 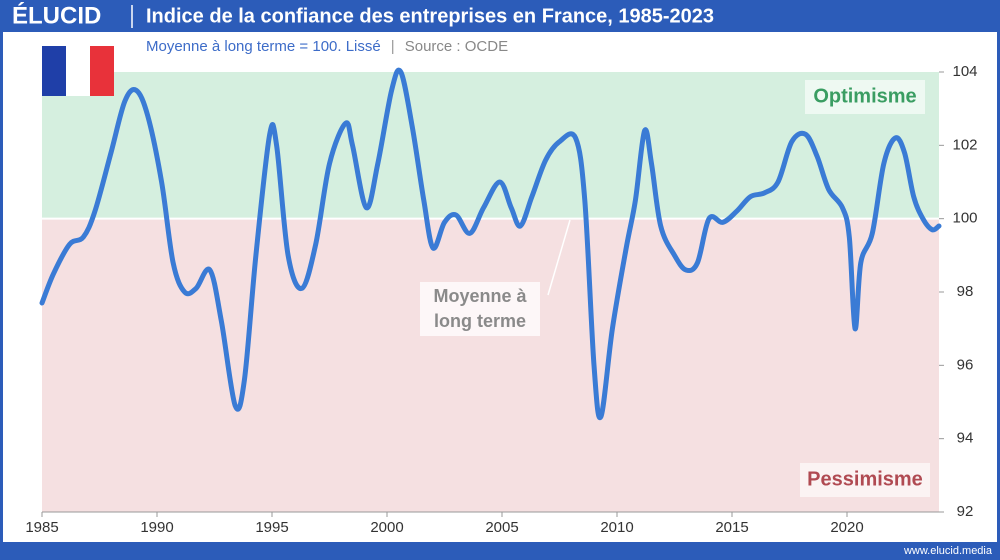 I want to click on flag-blue, so click(x=54, y=71).